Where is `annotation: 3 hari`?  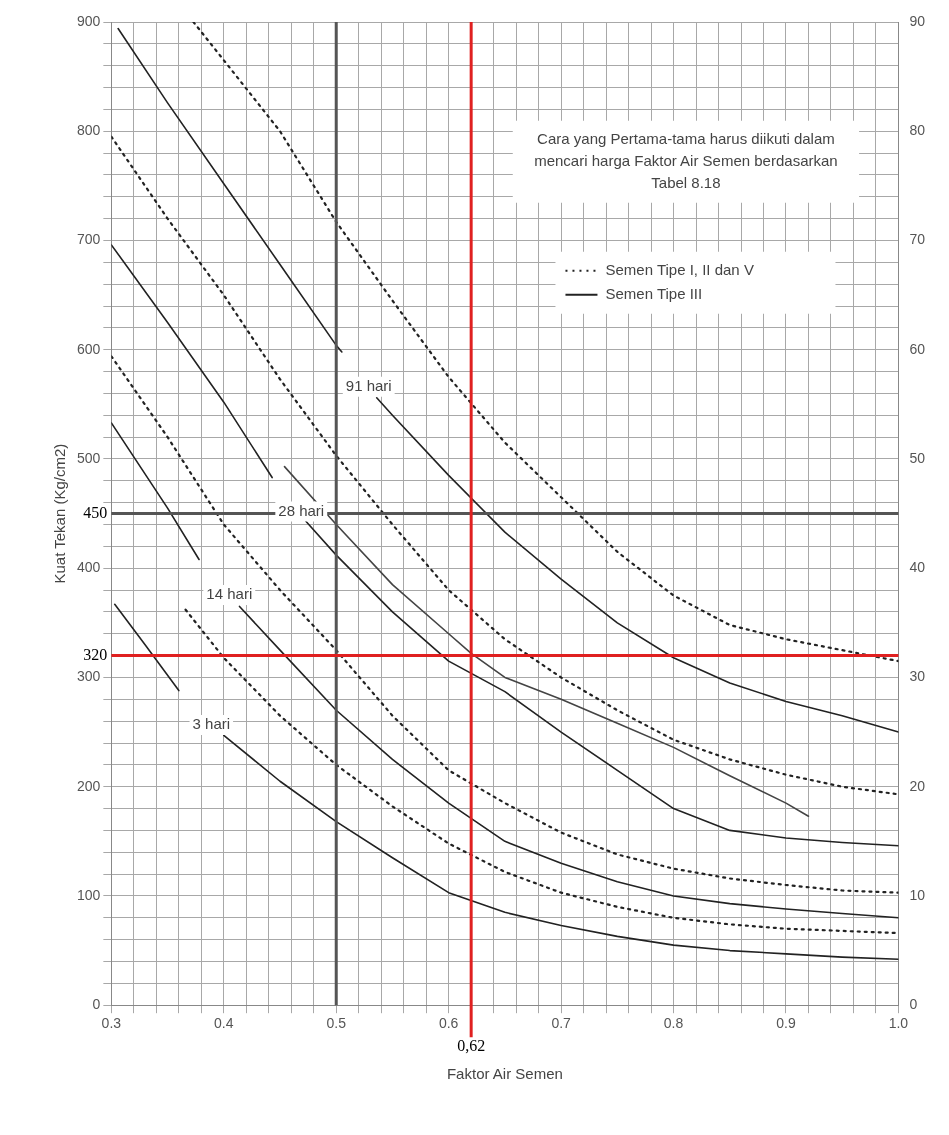
annotation: 3 hari is located at coordinates (211, 724).